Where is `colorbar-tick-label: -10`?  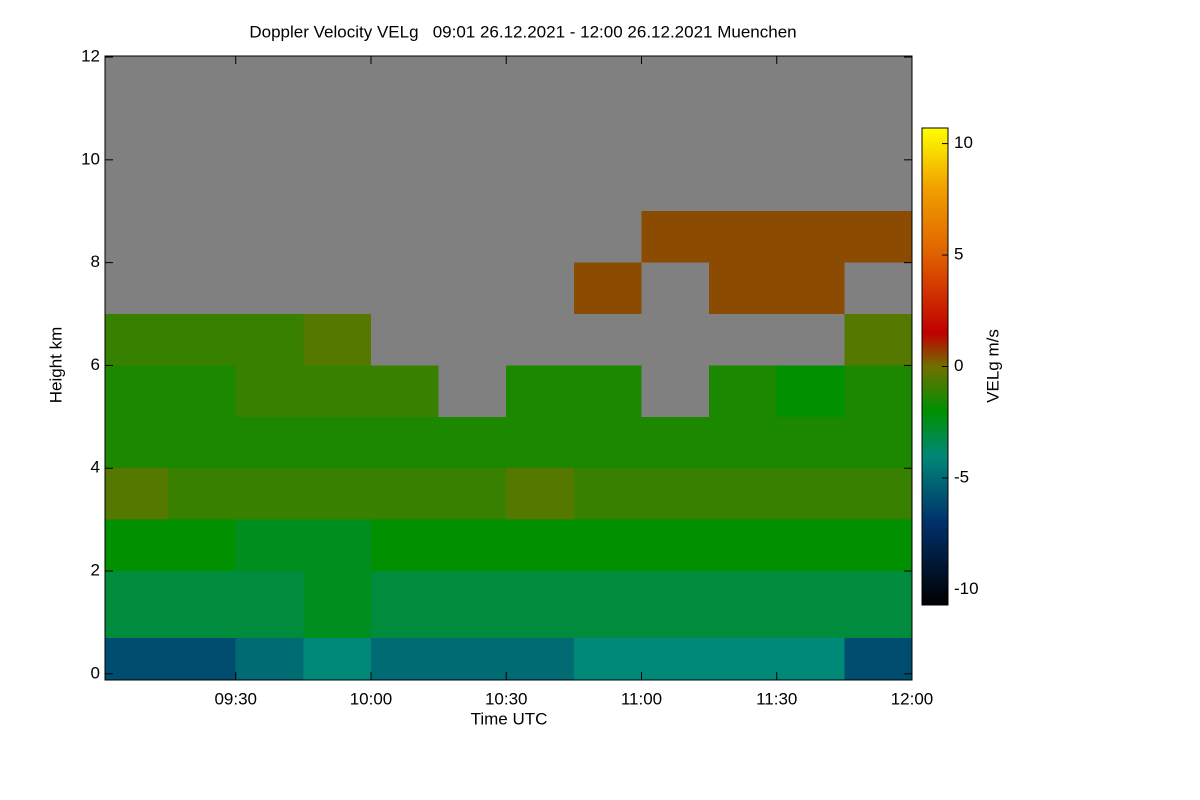 colorbar-tick-label: -10 is located at coordinates (966, 588).